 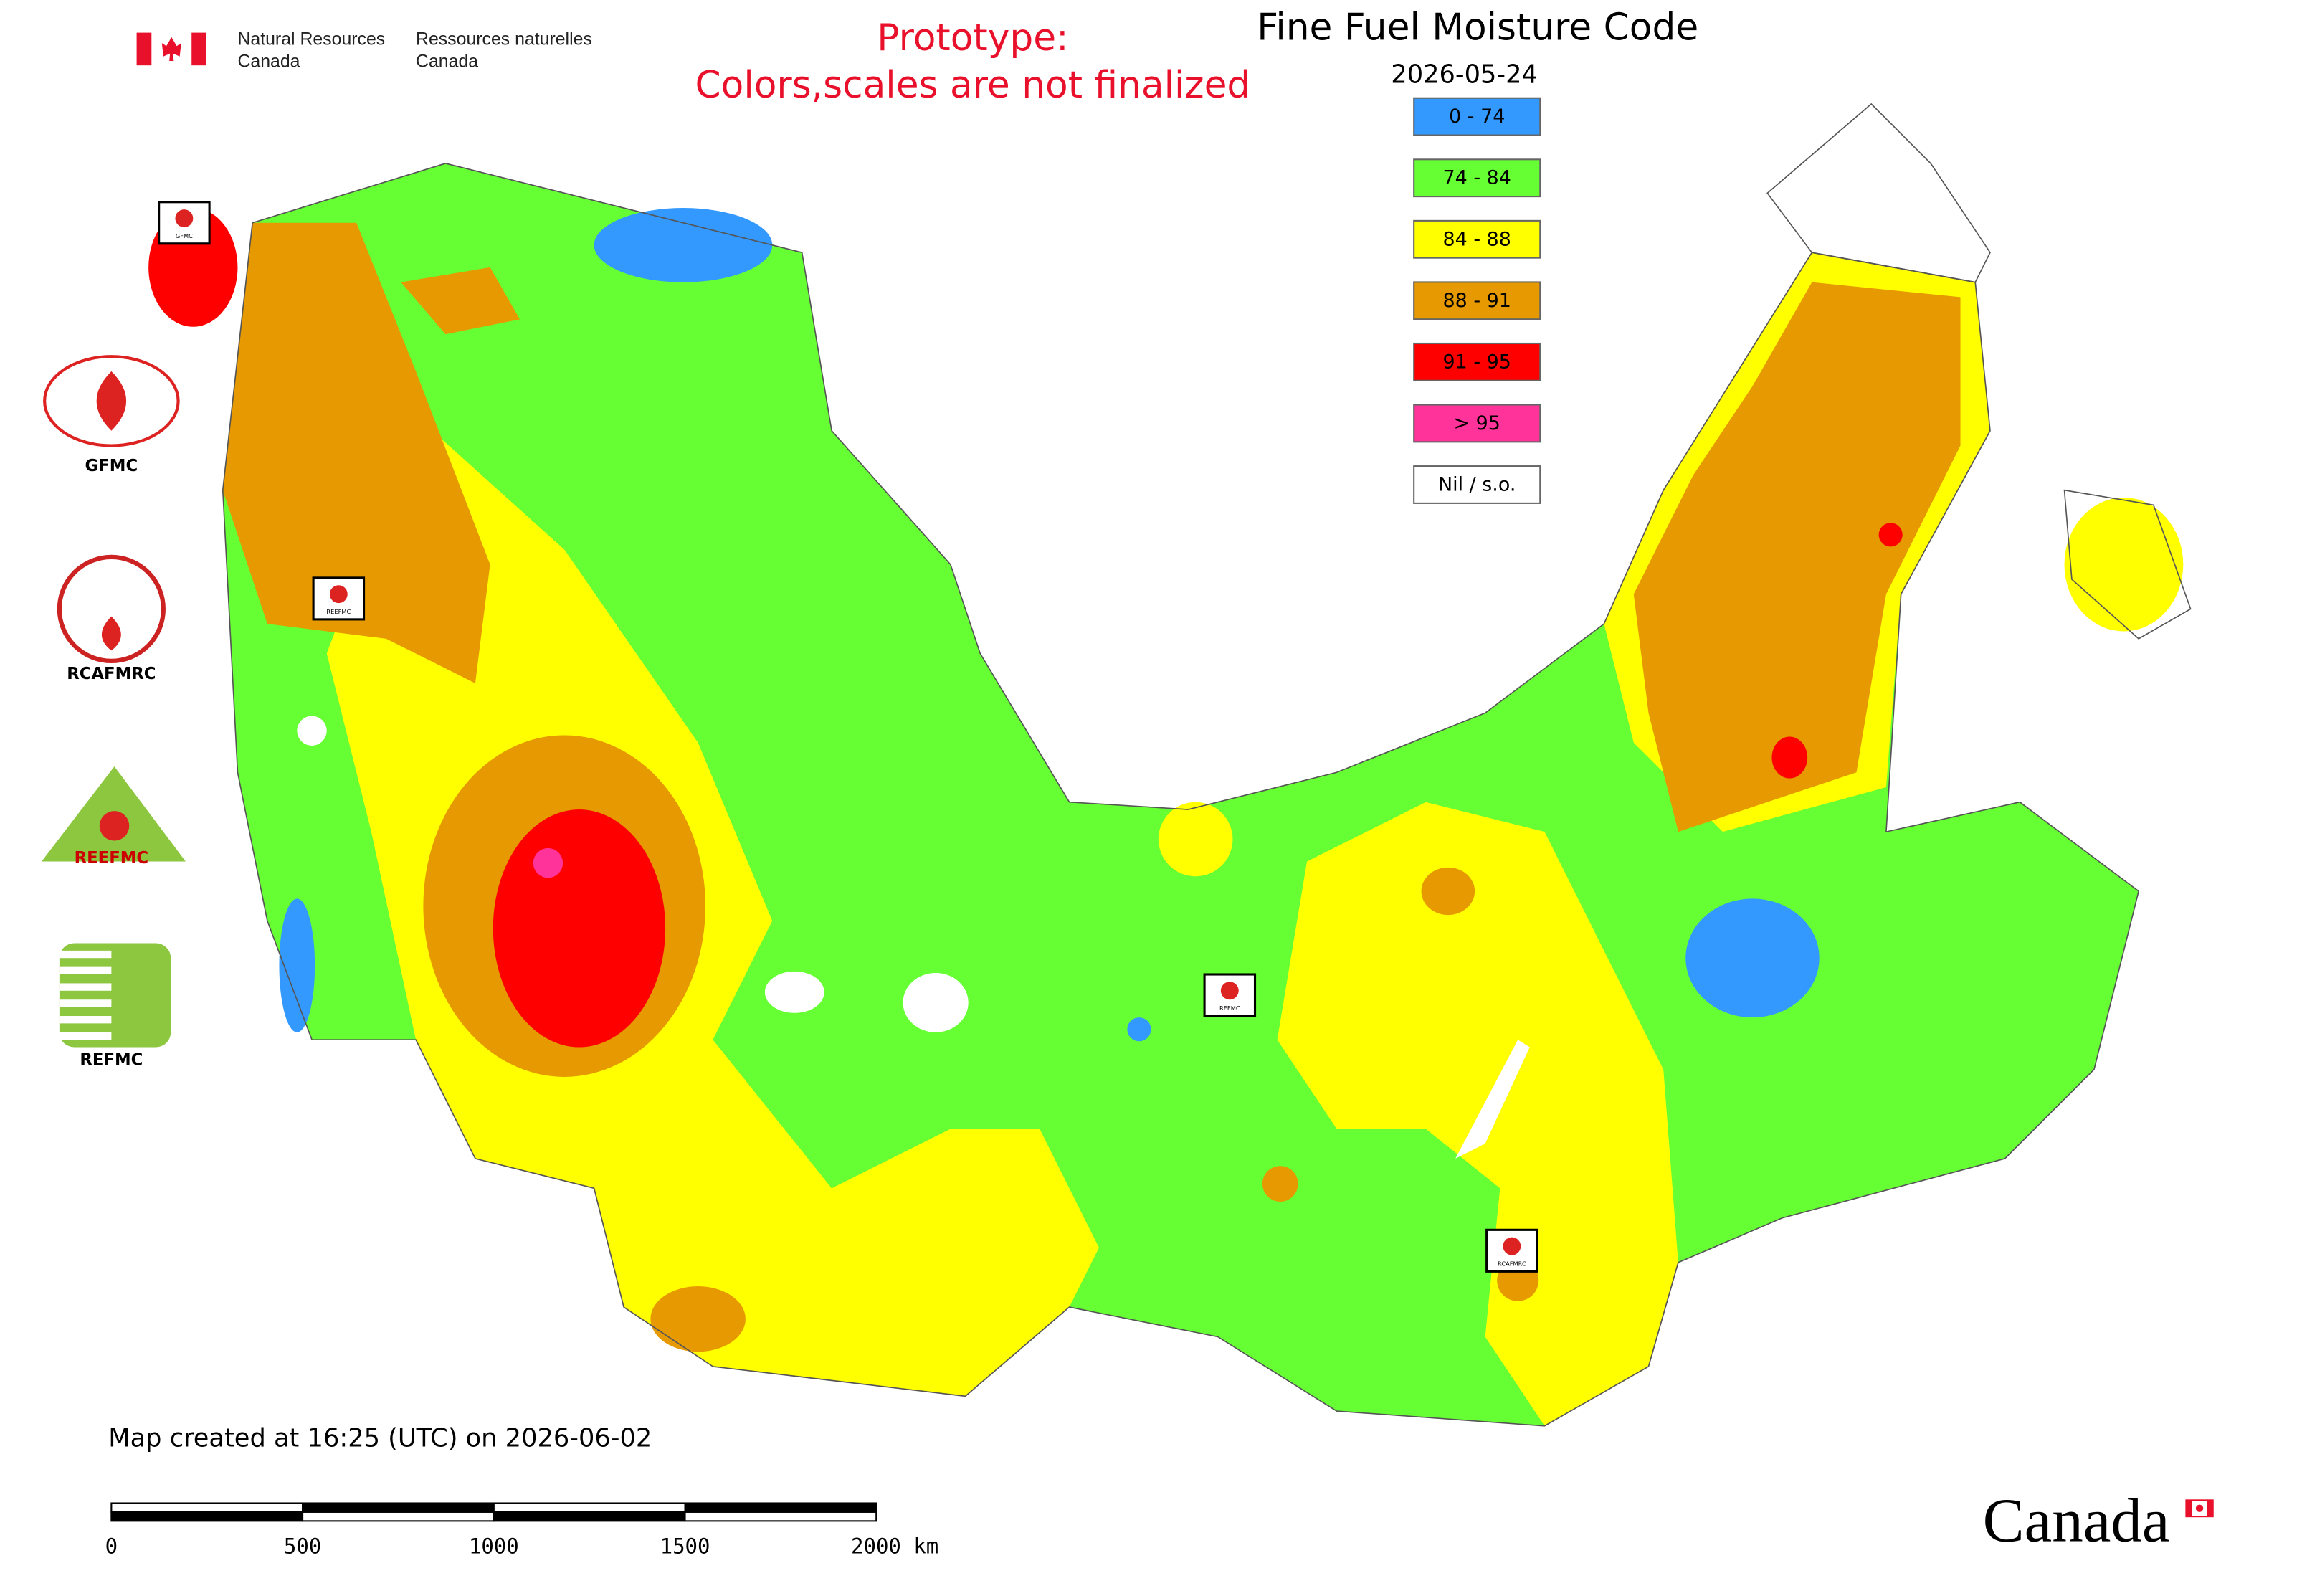 What do you see at coordinates (115, 995) in the screenshot?
I see `logo-box` at bounding box center [115, 995].